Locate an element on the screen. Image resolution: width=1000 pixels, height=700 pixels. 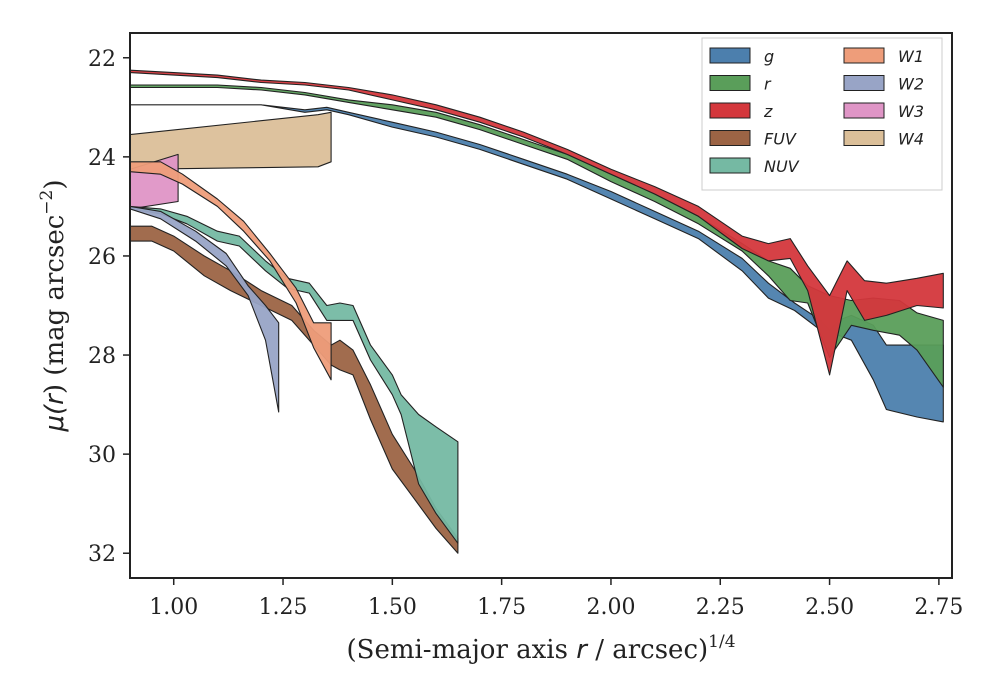
legend-swatch-w4 is located at coordinates (864, 138).